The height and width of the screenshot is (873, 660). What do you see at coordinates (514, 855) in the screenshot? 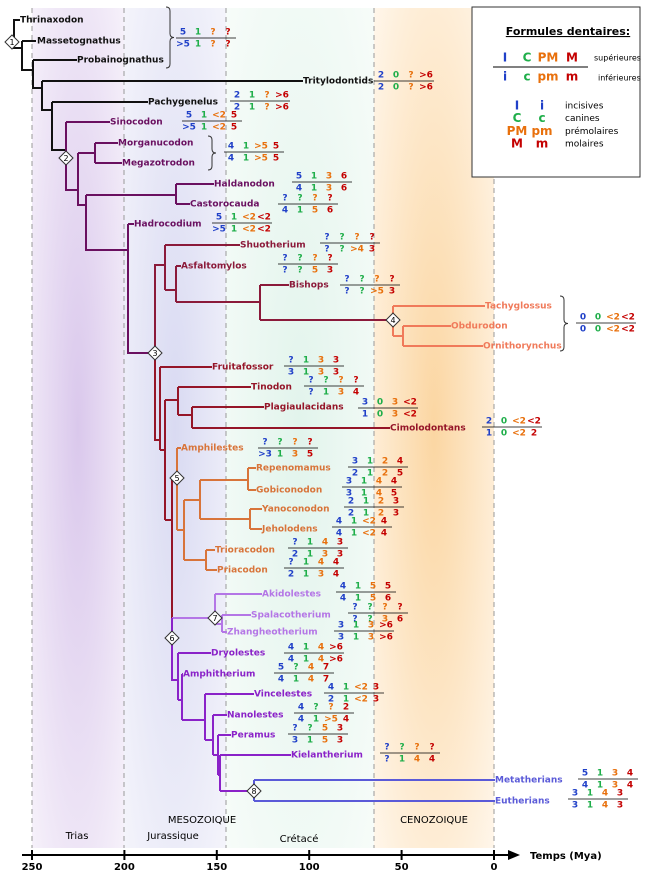
I see `axis-arrow` at bounding box center [514, 855].